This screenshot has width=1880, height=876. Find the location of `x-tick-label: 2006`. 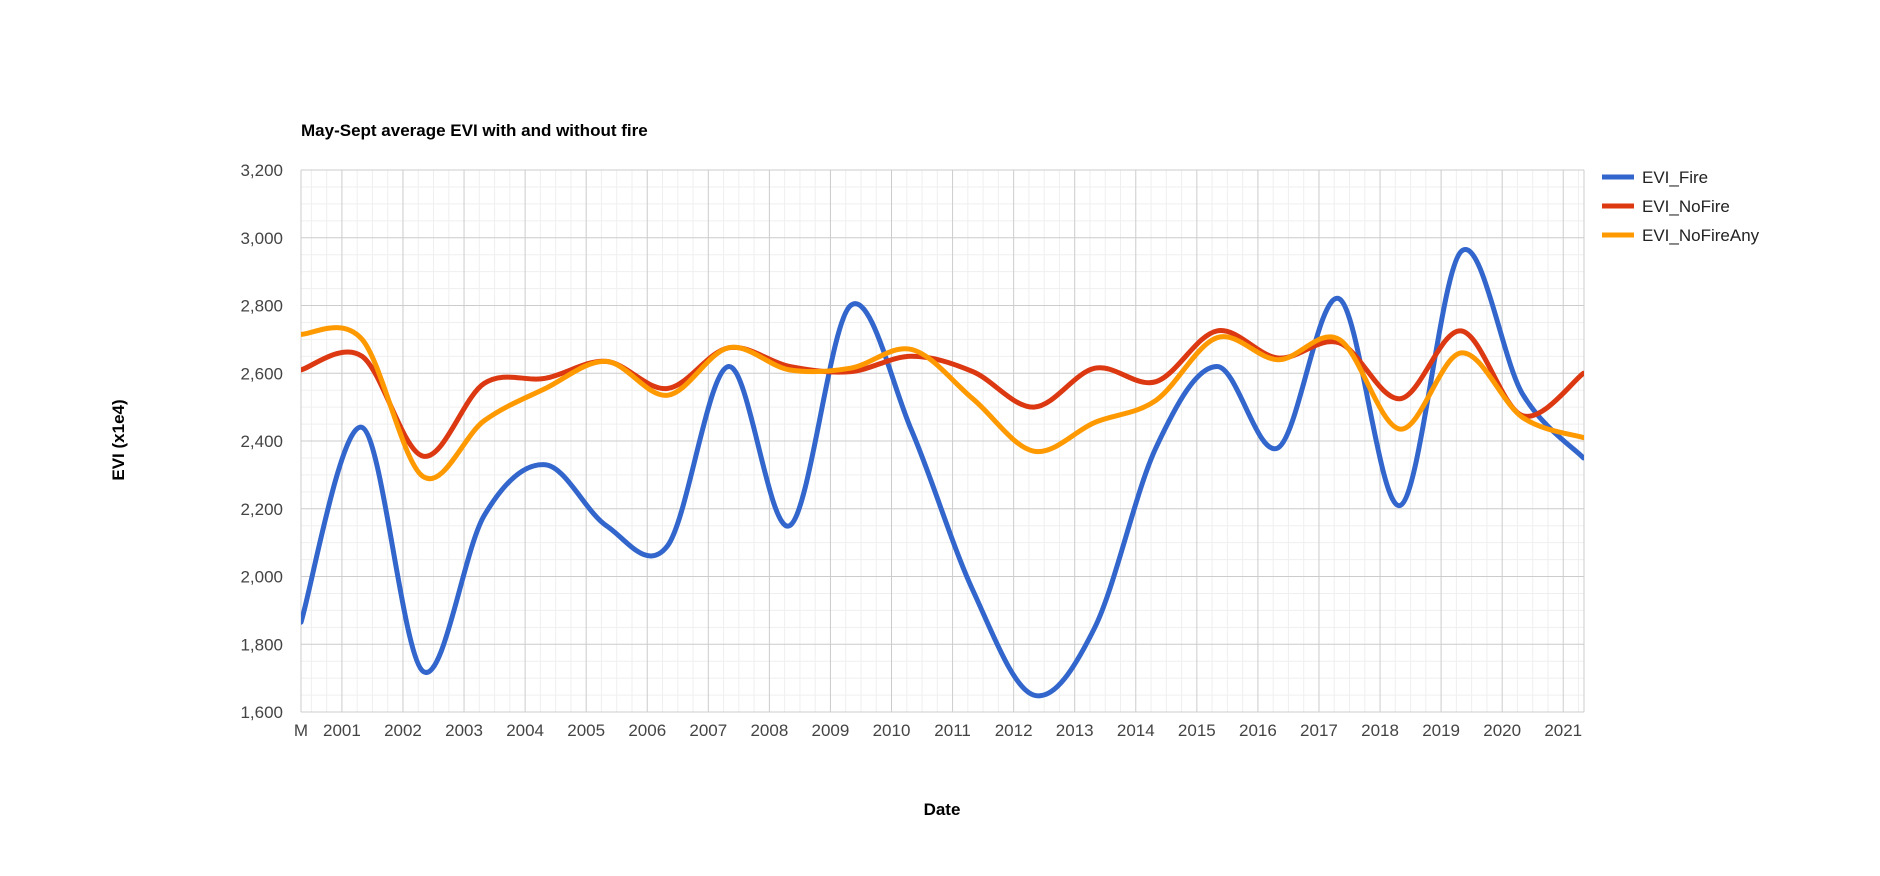

x-tick-label: 2006 is located at coordinates (647, 730).